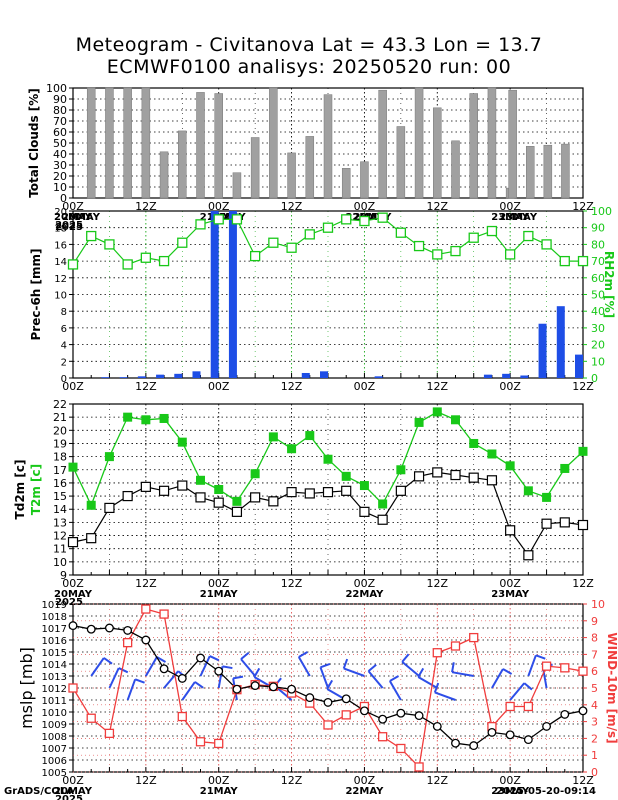  Describe the element at coordinates (594, 638) in the screenshot. I see `y-tick-label-right: 8` at that location.